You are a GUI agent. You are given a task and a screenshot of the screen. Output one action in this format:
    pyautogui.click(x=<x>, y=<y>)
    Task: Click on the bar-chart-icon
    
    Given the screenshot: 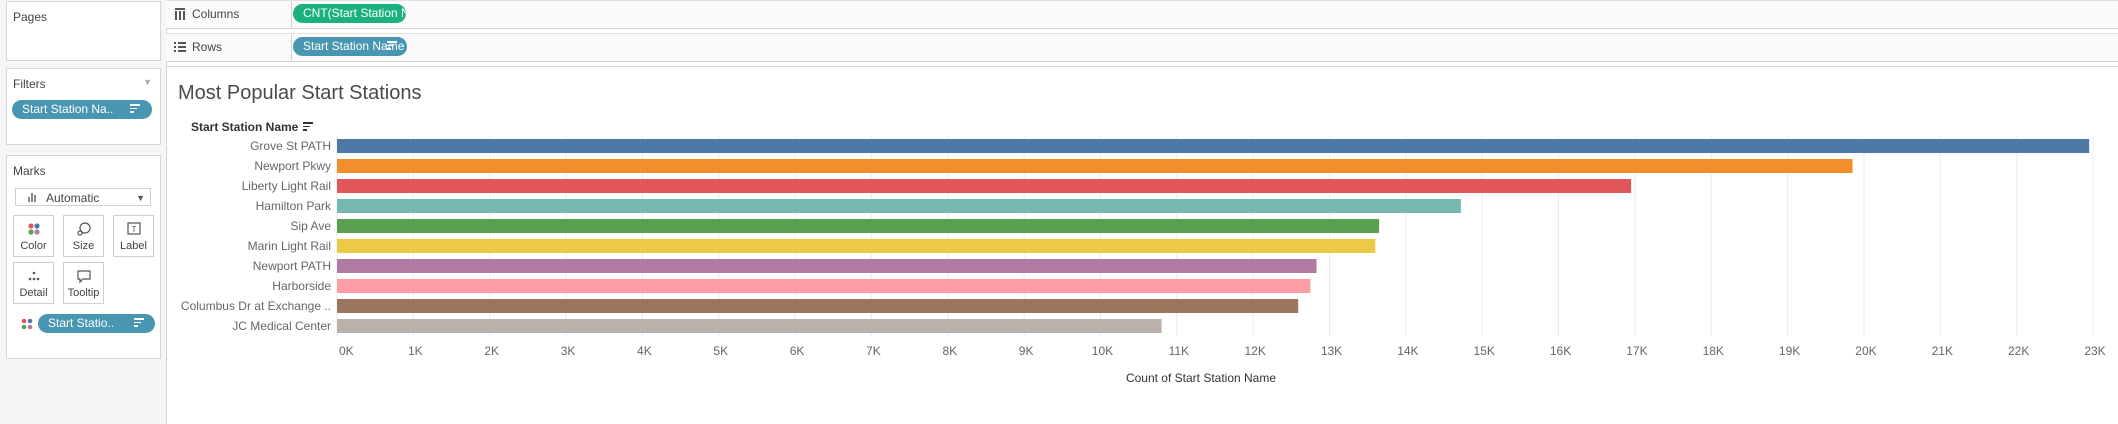 What is the action you would take?
    pyautogui.click(x=33, y=197)
    